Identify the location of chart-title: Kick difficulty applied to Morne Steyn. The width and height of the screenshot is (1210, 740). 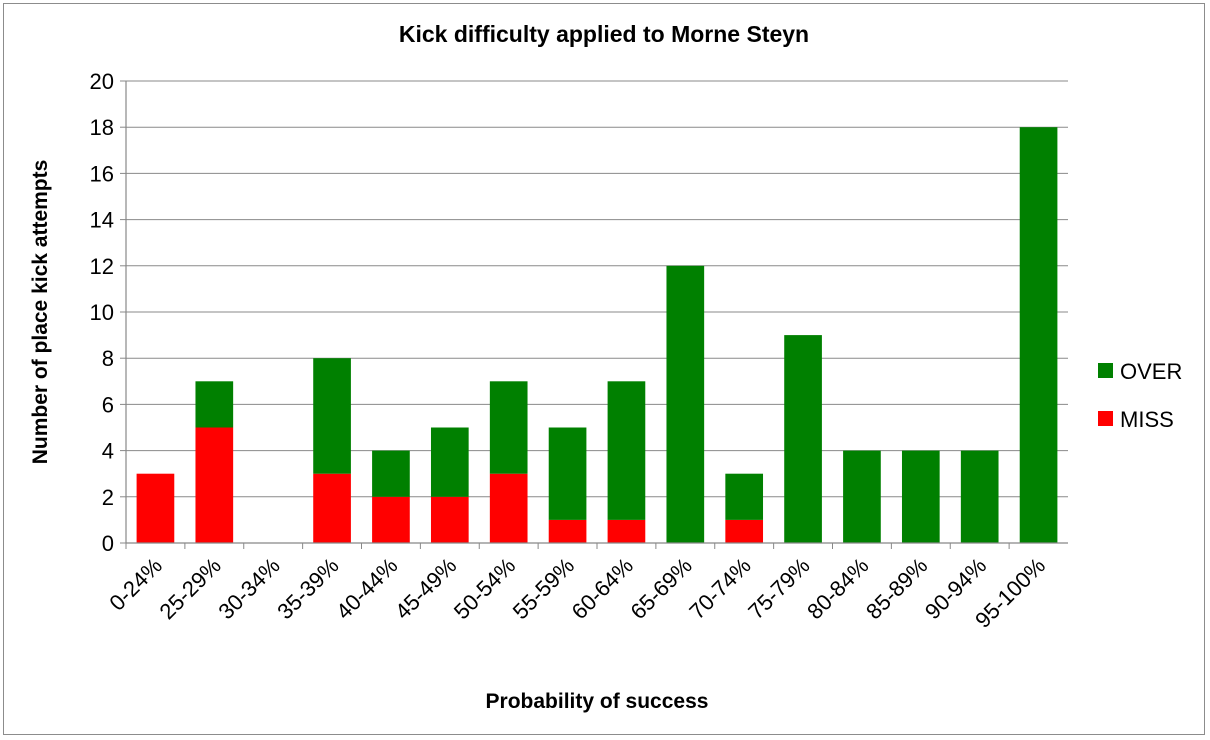
(604, 34).